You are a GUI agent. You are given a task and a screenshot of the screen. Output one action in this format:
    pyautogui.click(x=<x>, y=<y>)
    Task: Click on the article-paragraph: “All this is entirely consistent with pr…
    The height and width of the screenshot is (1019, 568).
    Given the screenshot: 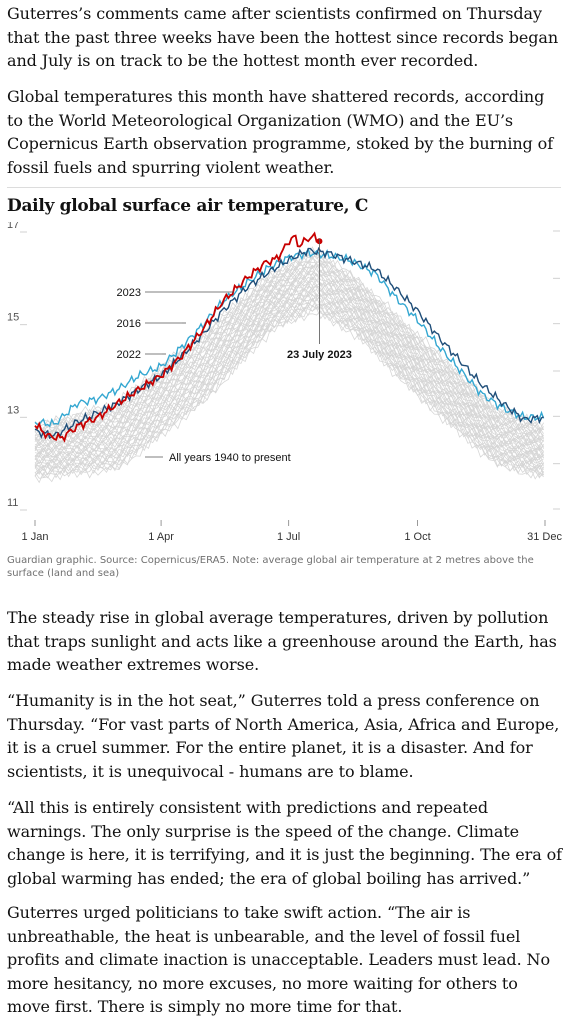 What is the action you would take?
    pyautogui.click(x=284, y=843)
    